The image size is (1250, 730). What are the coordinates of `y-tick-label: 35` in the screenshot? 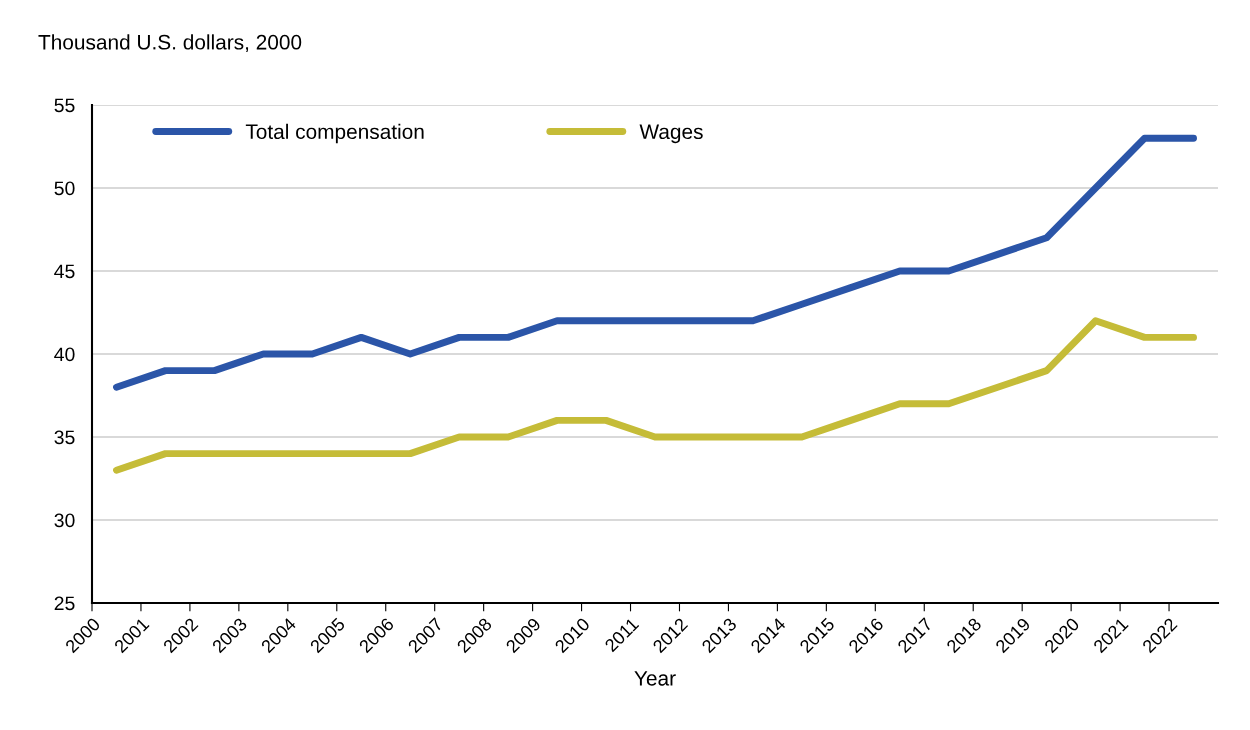 It's located at (64, 437).